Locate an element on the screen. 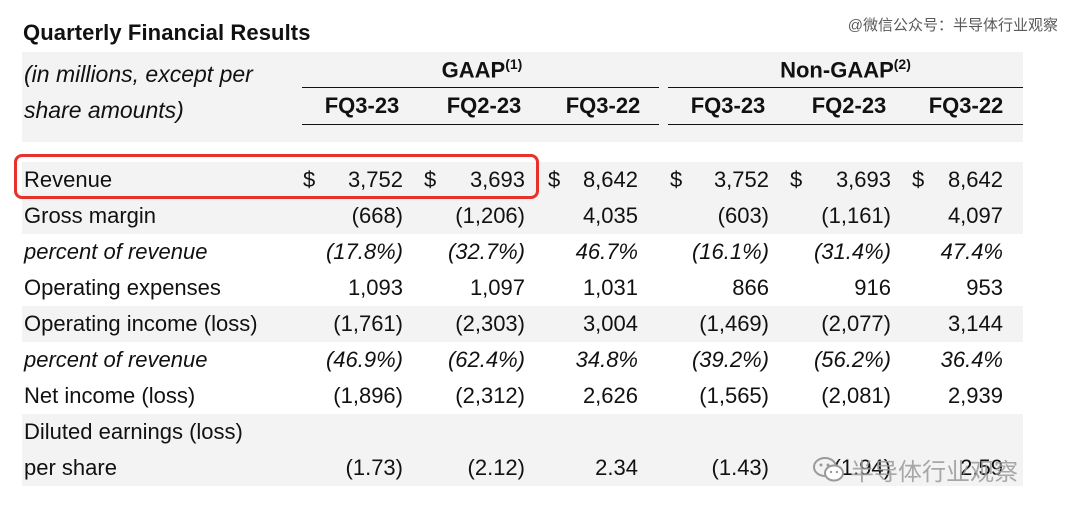  row-label: Diluted earnings (loss) is located at coordinates (133, 431).